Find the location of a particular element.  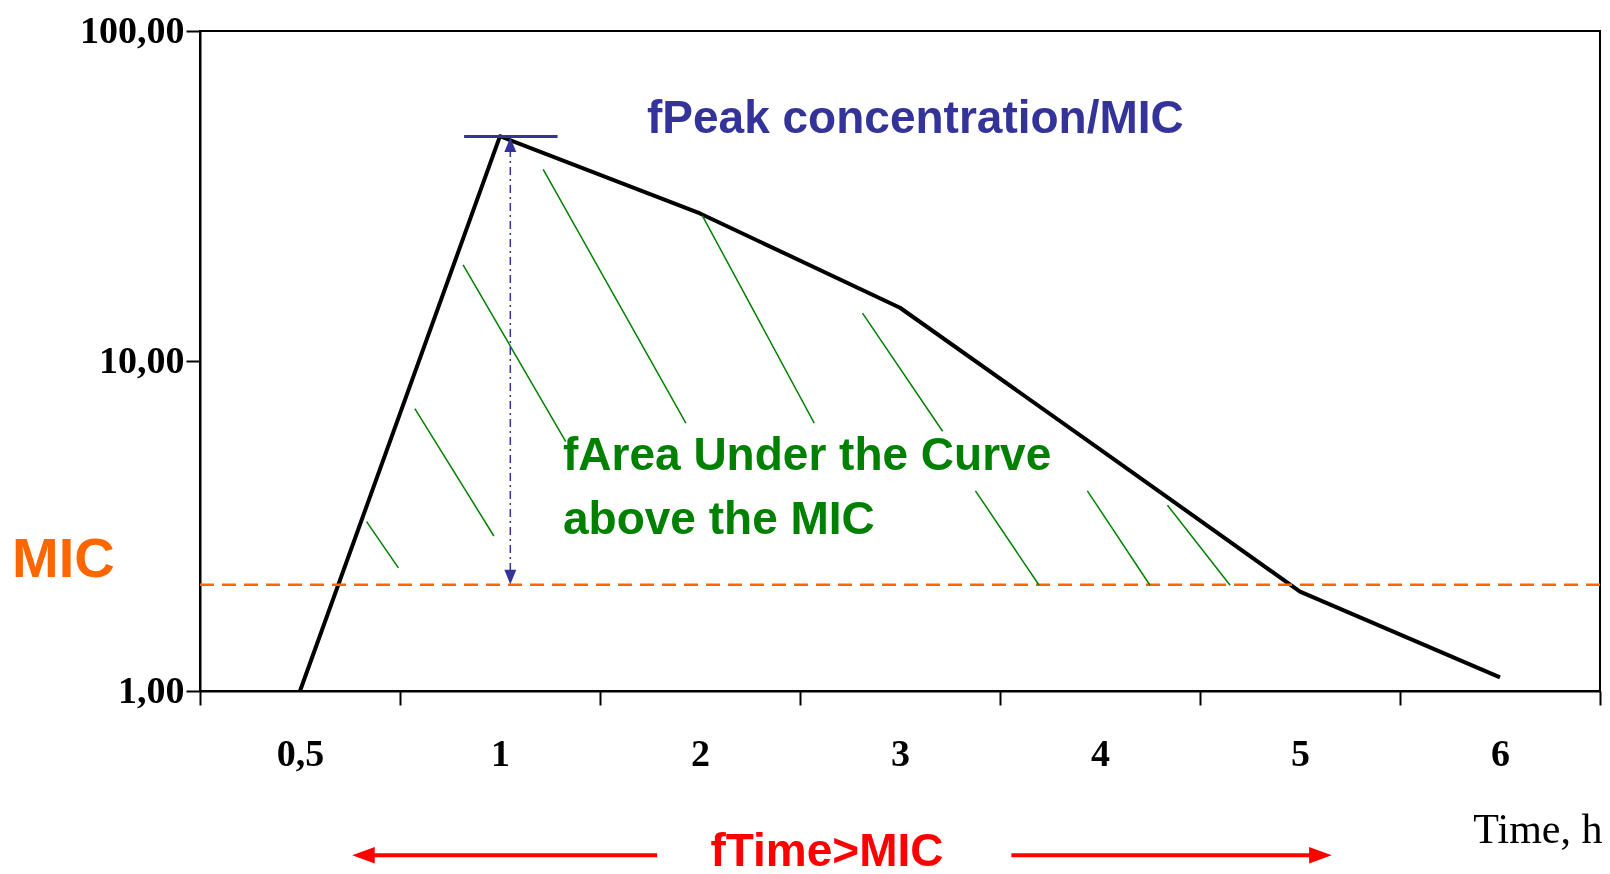

x-tick-label: 3 is located at coordinates (900, 752).